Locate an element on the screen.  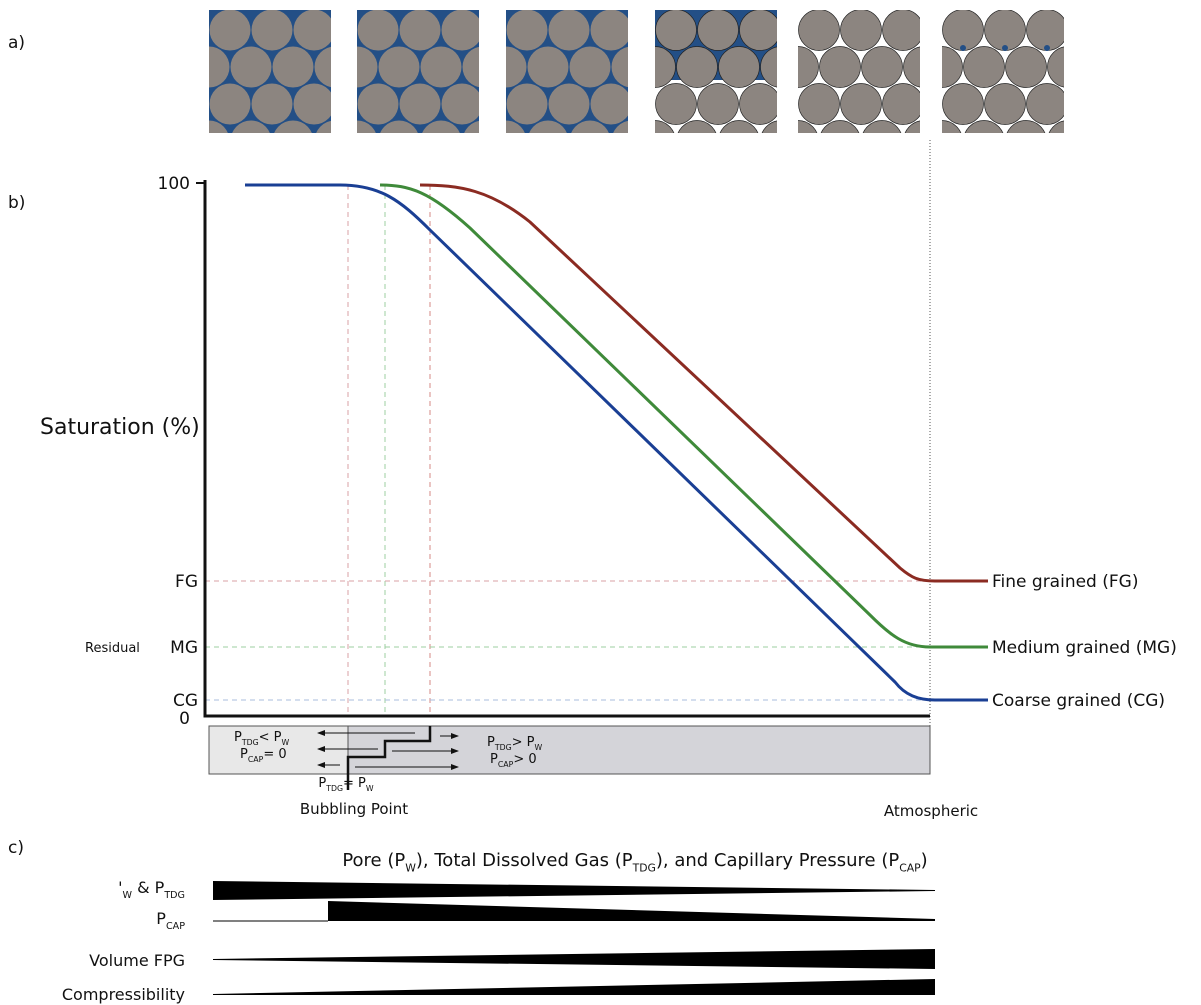
atmospheric-label: Atmospheric is located at coordinates (931, 811).